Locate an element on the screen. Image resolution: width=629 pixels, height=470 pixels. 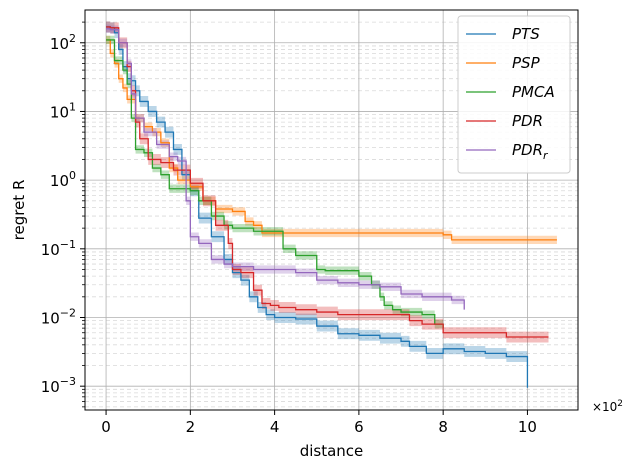
legend-label: PDR is located at coordinates (527, 121).